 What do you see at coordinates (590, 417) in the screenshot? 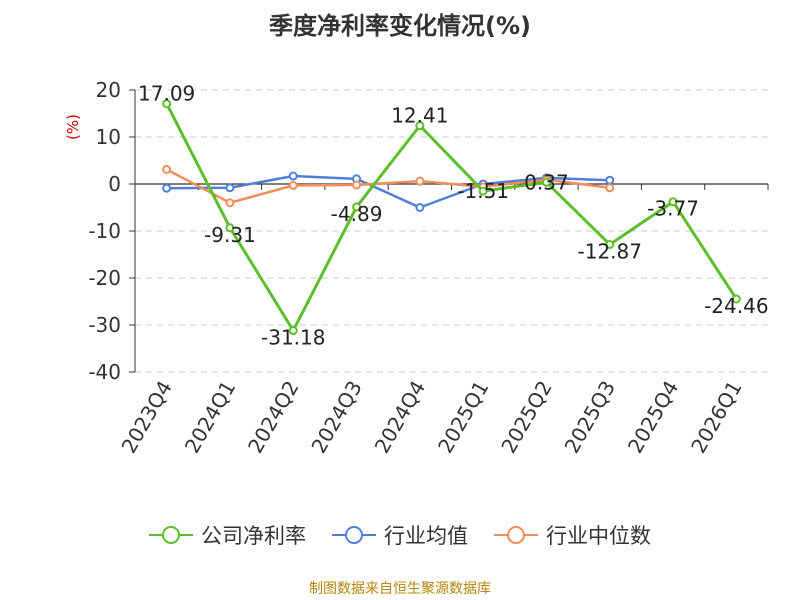
I see `x-tick-label: 2025Q3` at bounding box center [590, 417].